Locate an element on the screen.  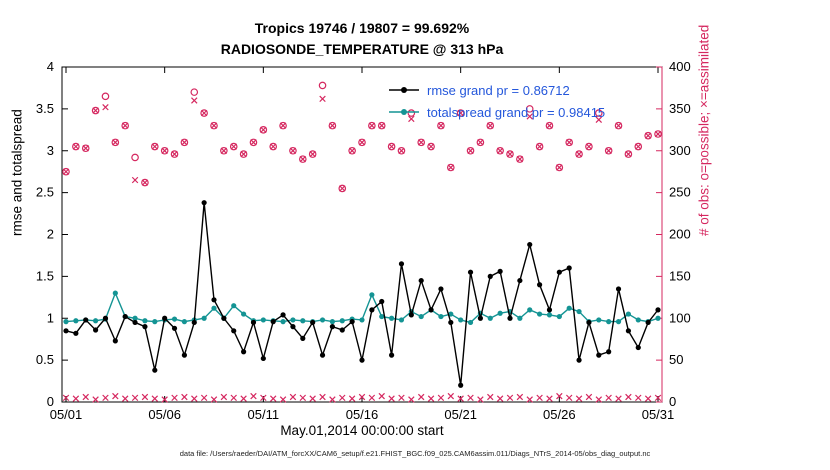
svg-text: 05/26 is located at coordinates (559, 414).